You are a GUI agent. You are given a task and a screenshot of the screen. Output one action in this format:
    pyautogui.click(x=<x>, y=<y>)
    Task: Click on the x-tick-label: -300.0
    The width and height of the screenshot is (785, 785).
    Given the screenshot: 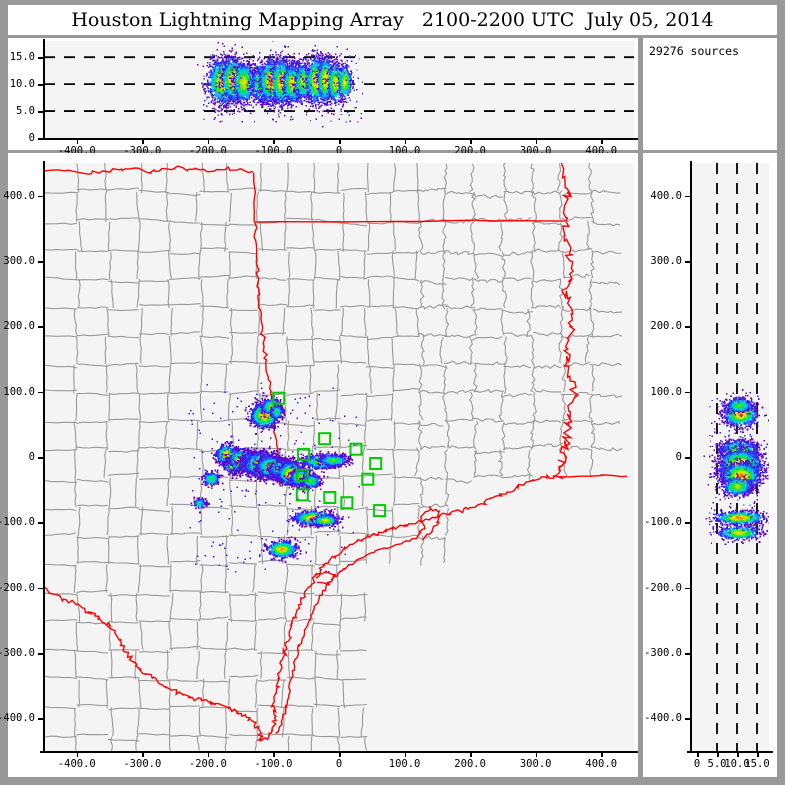 What is the action you would take?
    pyautogui.click(x=142, y=764)
    